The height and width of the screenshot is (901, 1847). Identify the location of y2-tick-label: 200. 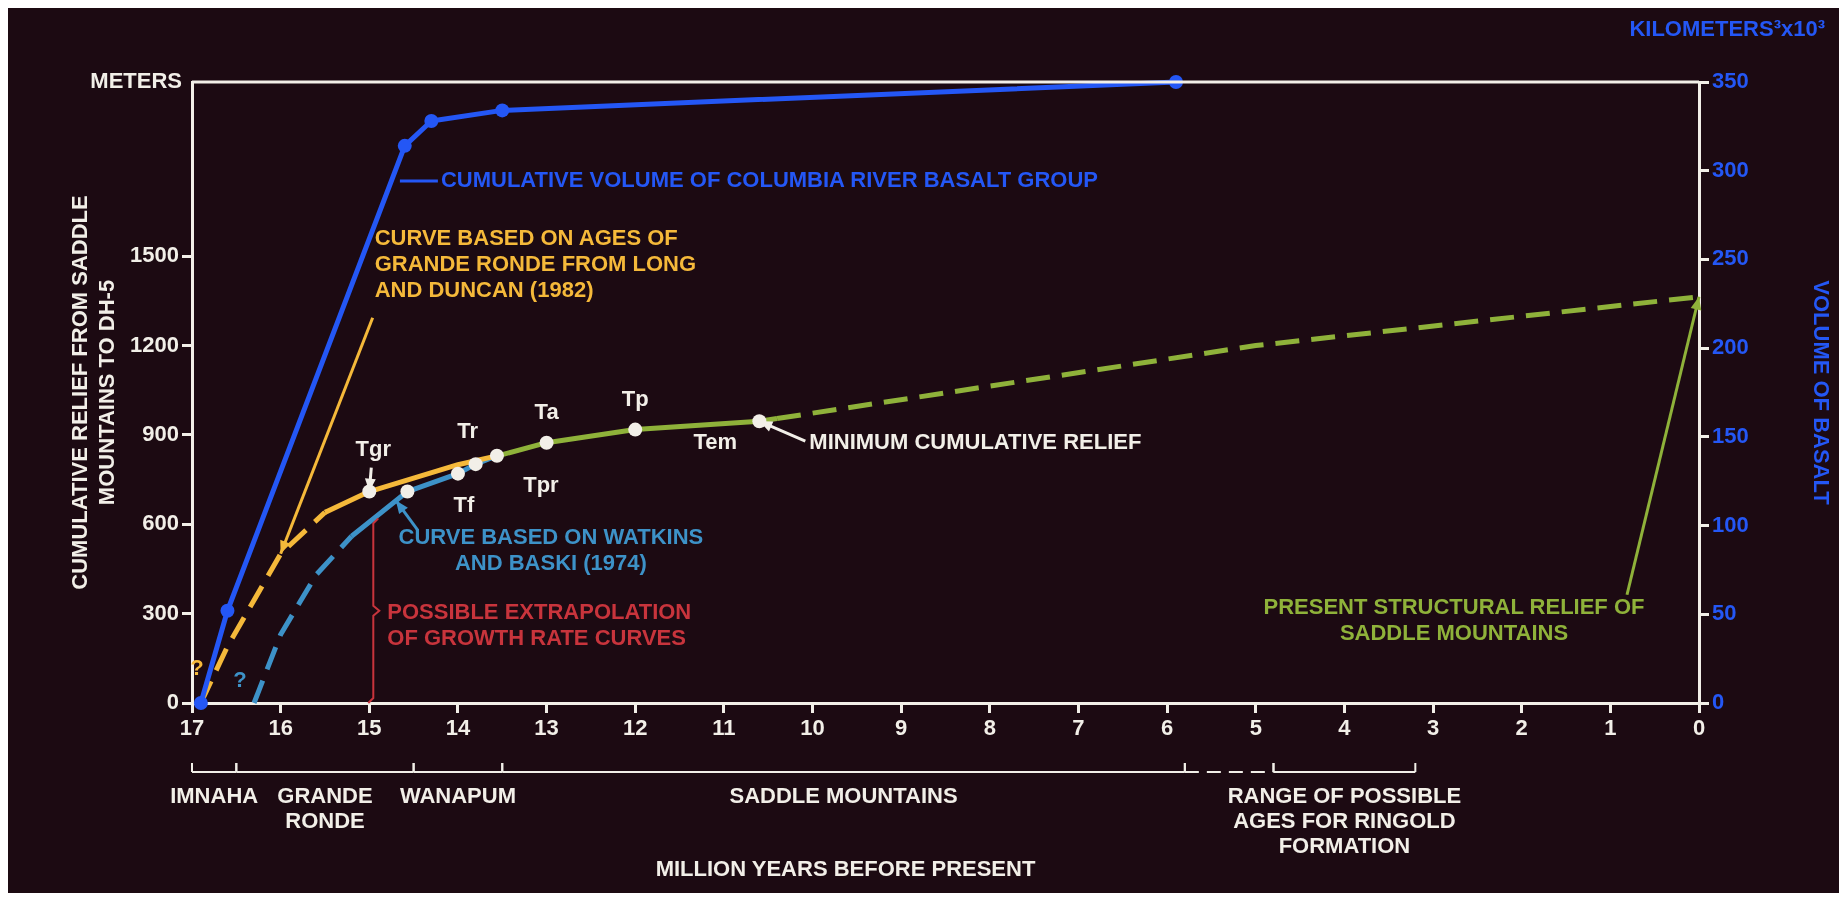
(1730, 347).